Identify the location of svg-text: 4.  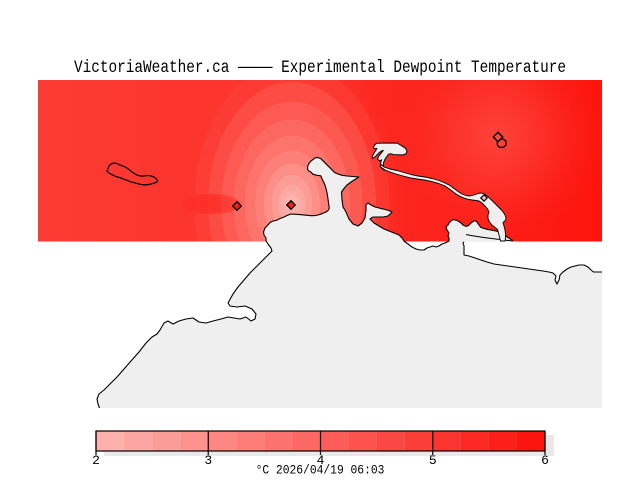
(321, 460).